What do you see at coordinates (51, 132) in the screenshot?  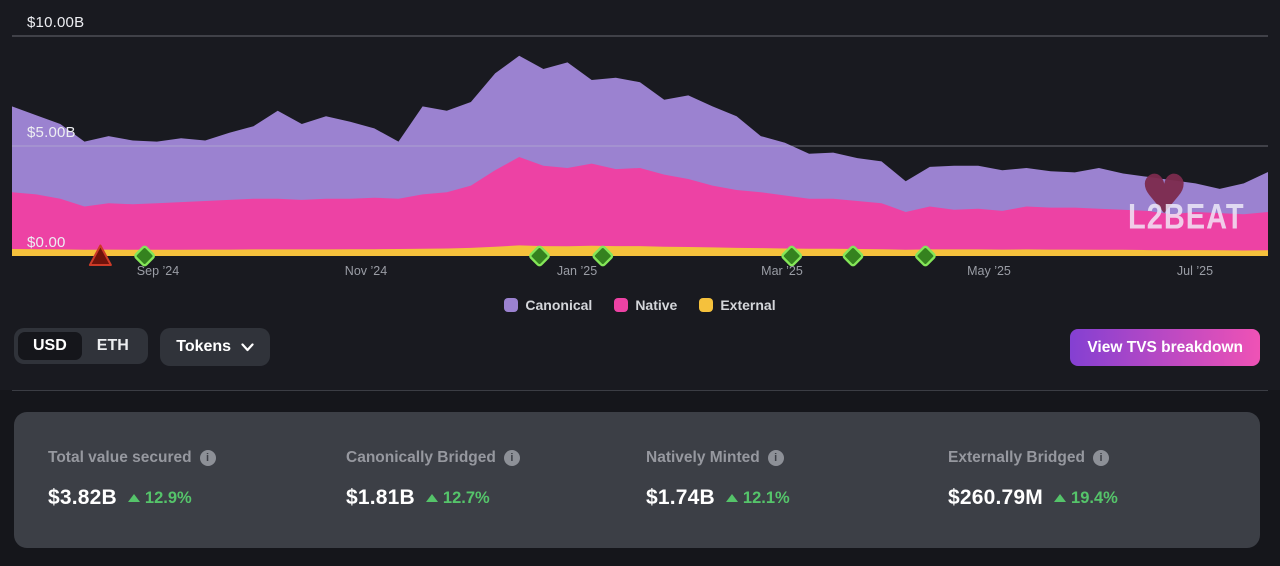 I see `y-axis-label: $5.00B` at bounding box center [51, 132].